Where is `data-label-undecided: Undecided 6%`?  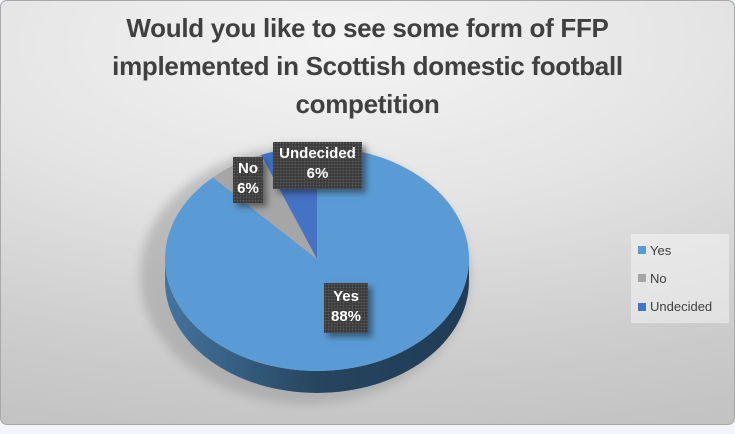
data-label-undecided: Undecided 6% is located at coordinates (317, 165).